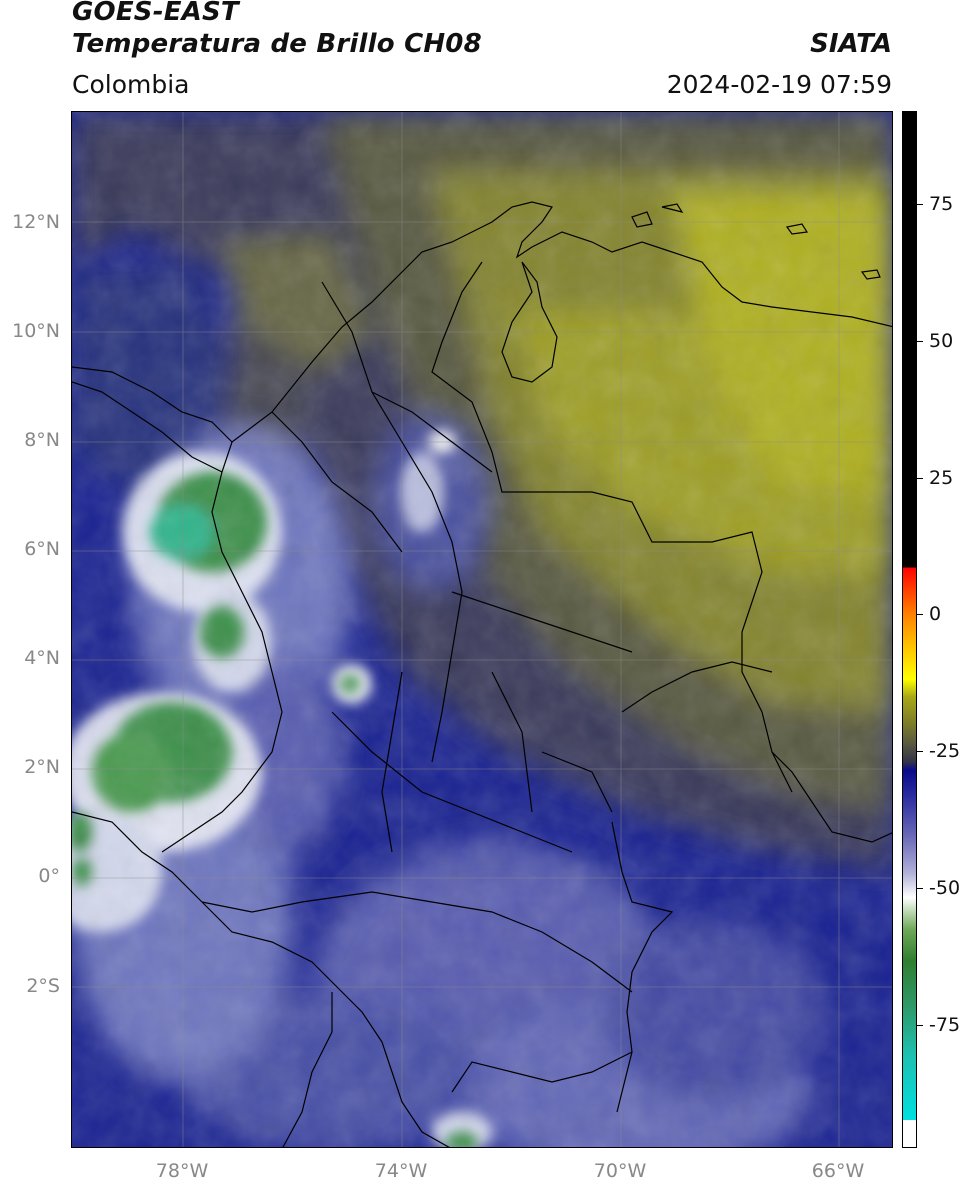 The image size is (966, 1190). What do you see at coordinates (851, 44) in the screenshot?
I see `organization-label: SIATA` at bounding box center [851, 44].